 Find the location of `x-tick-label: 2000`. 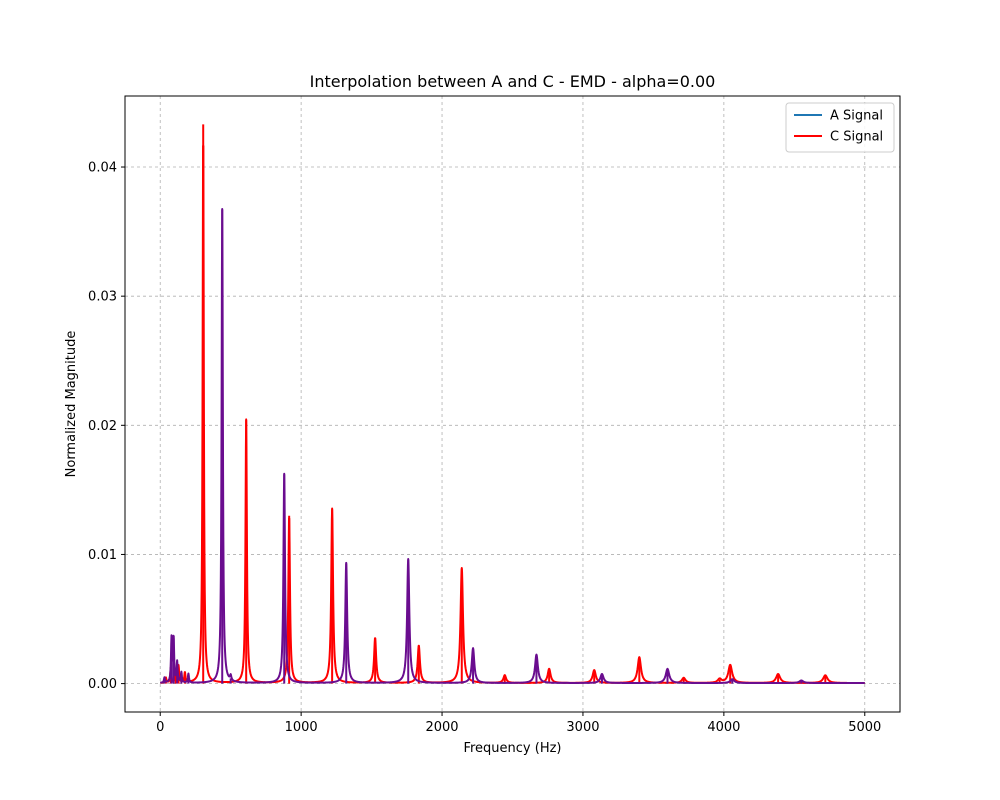

x-tick-label: 2000 is located at coordinates (441, 727).